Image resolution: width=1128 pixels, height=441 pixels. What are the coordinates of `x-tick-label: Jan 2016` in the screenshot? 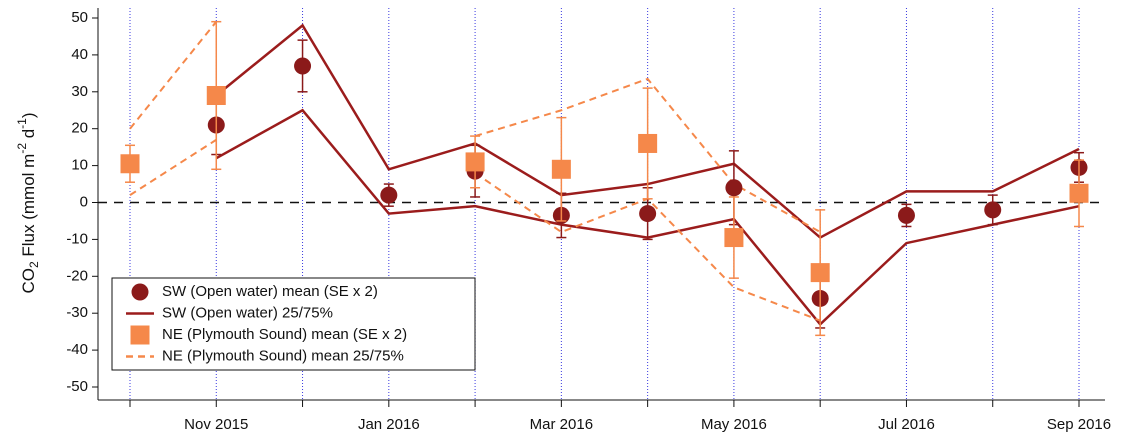 It's located at (389, 424).